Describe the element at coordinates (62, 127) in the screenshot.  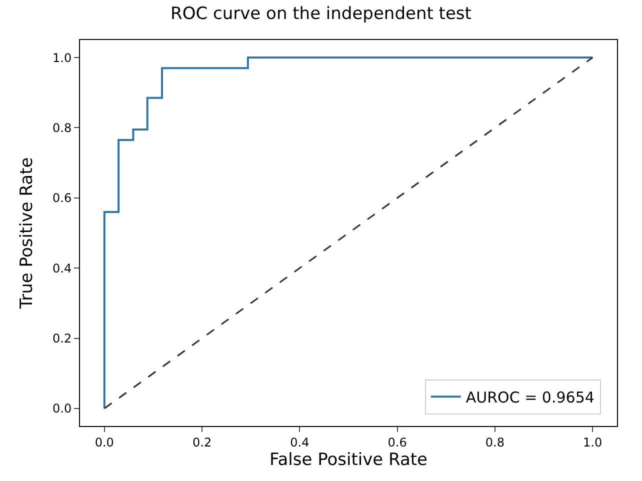
I see `y-tick-label: 0.8` at that location.